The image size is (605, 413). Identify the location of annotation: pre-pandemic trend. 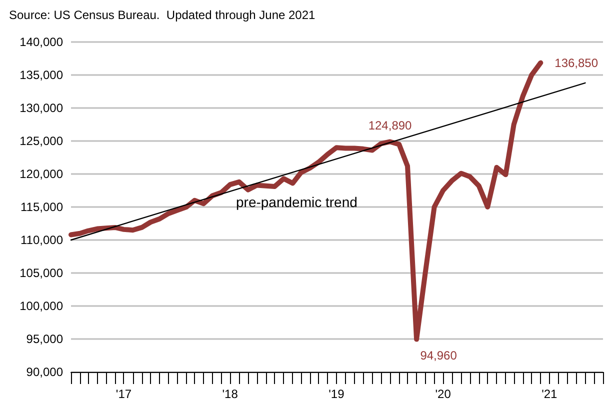
(297, 202).